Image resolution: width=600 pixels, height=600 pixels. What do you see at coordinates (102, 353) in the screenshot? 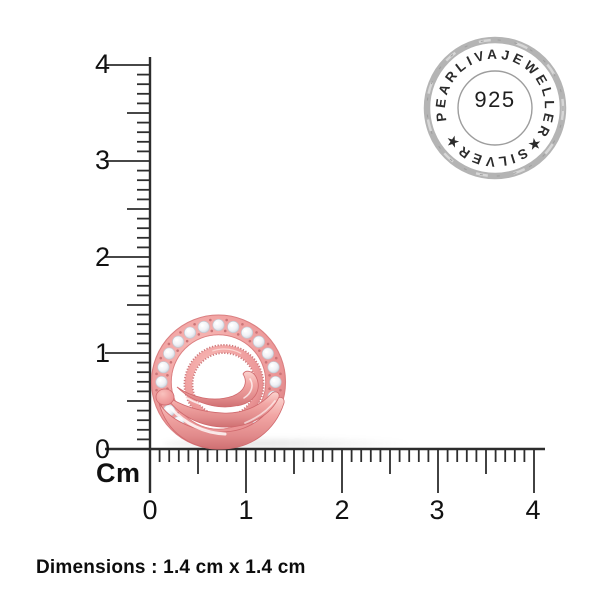
I see `v-ruler-label-1: 1` at bounding box center [102, 353].